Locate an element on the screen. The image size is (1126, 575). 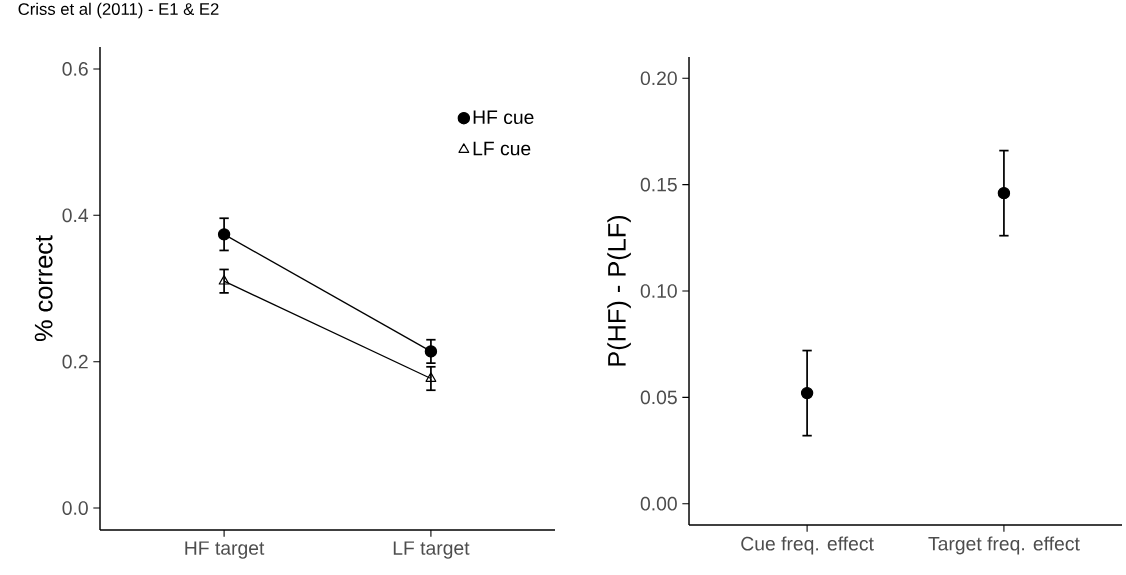
y-tick-label: 0.00 is located at coordinates (658, 503).